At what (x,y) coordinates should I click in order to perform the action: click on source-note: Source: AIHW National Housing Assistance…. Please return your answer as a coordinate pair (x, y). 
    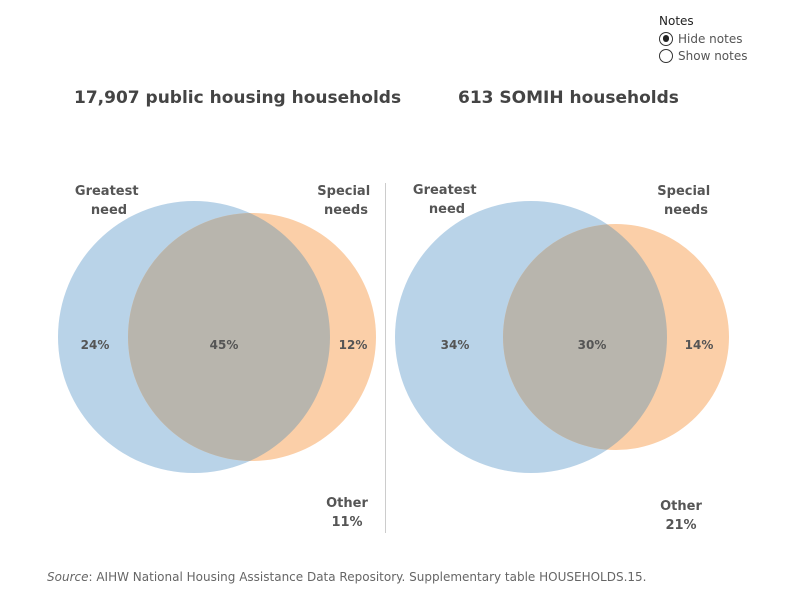
    Looking at the image, I should click on (346, 577).